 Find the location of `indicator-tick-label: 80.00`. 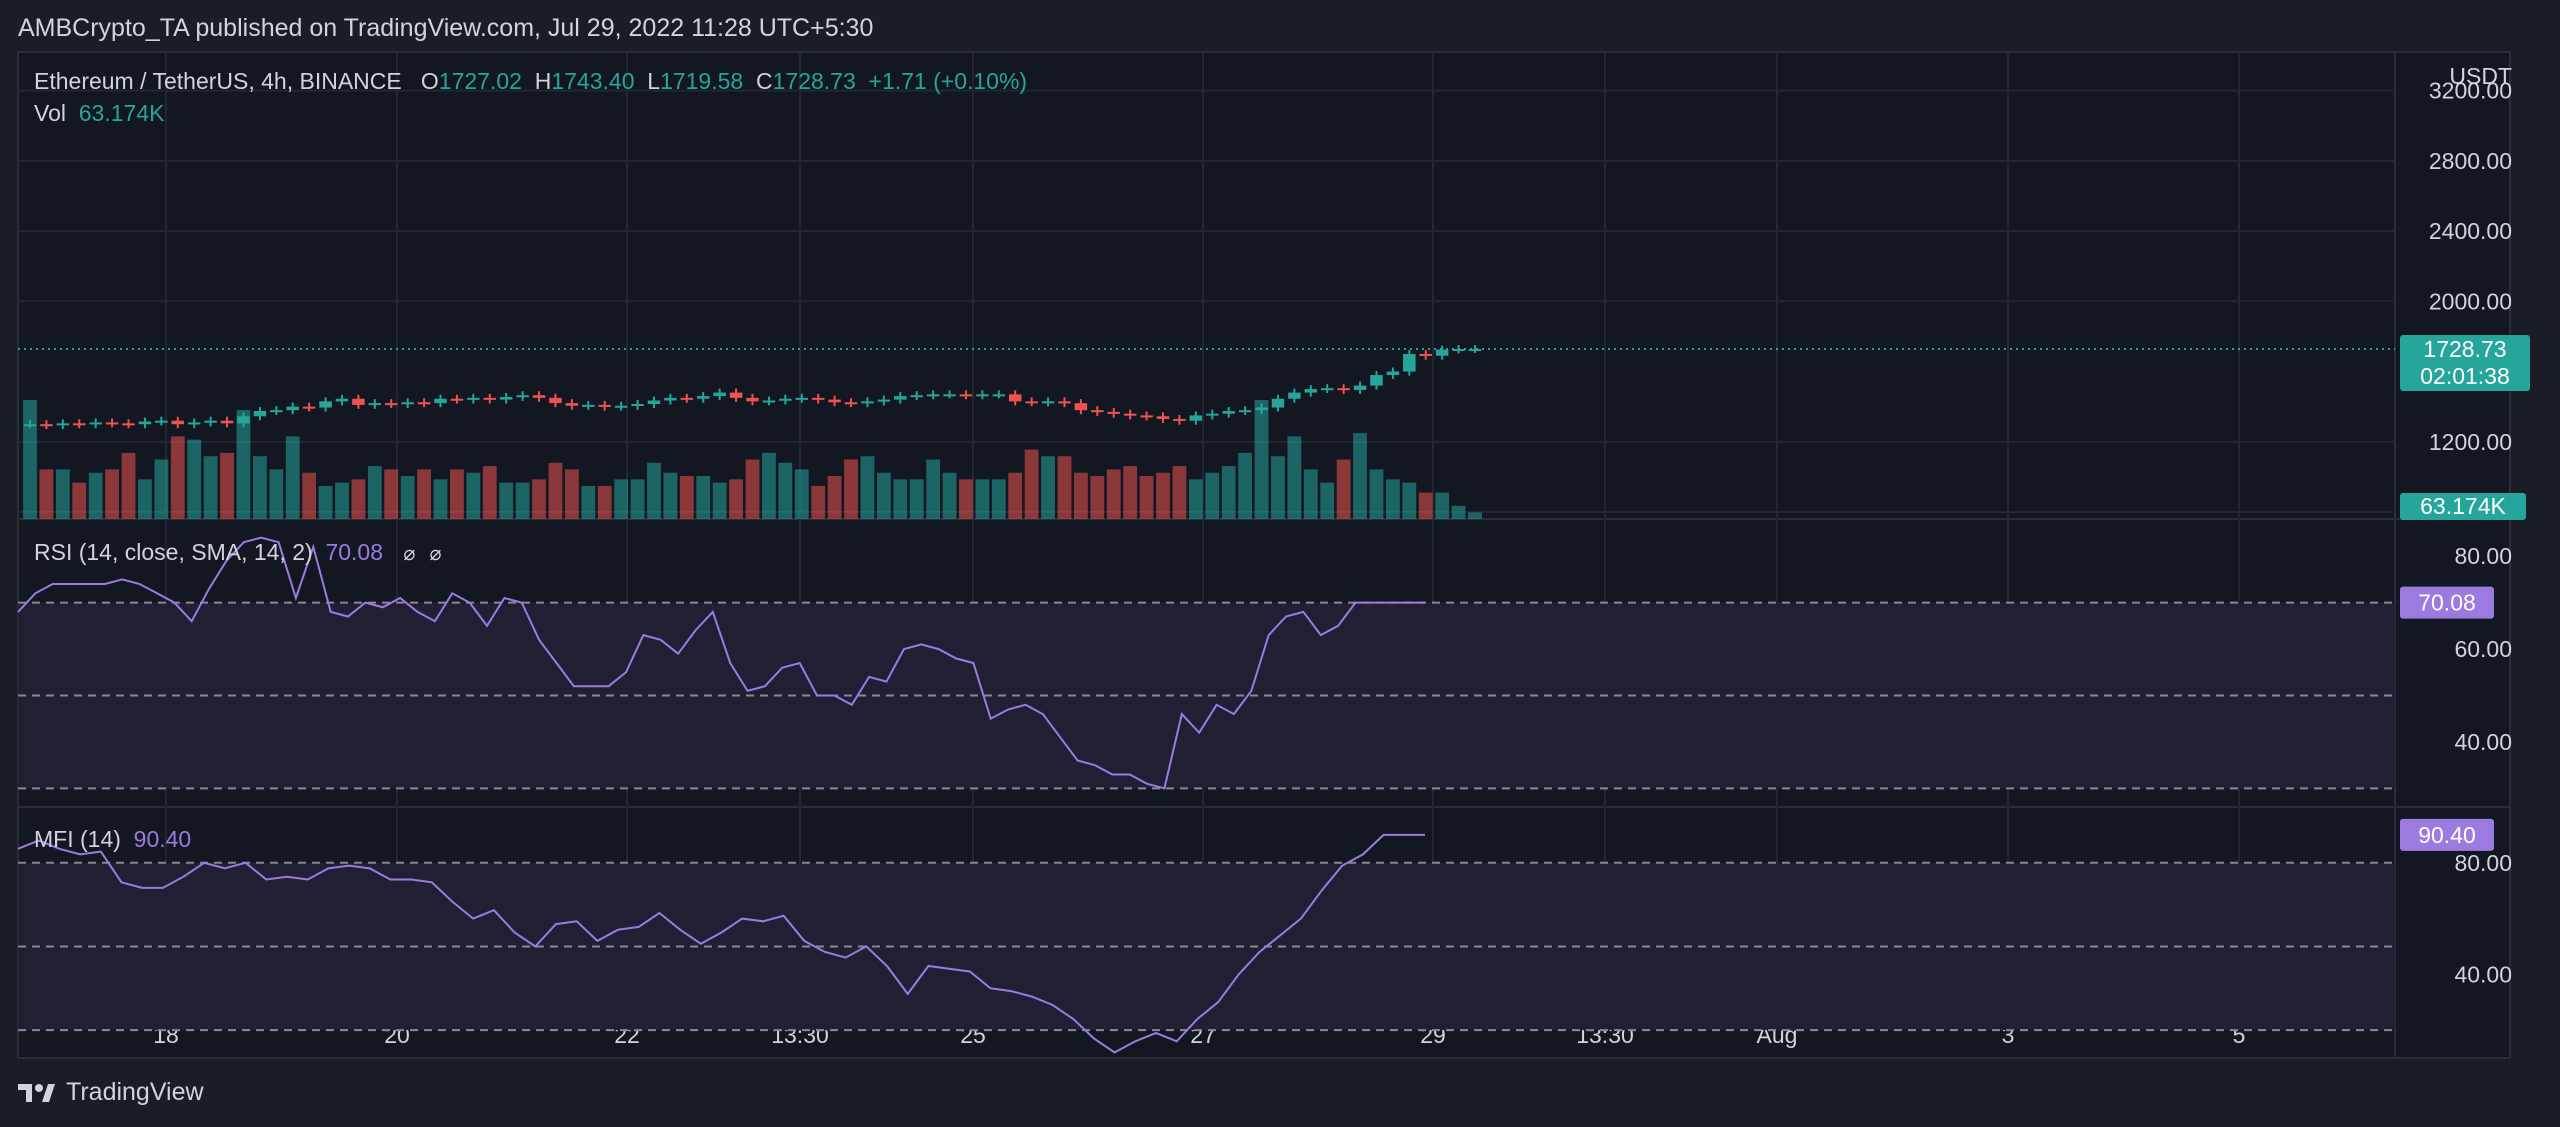

indicator-tick-label: 80.00 is located at coordinates (2483, 863).